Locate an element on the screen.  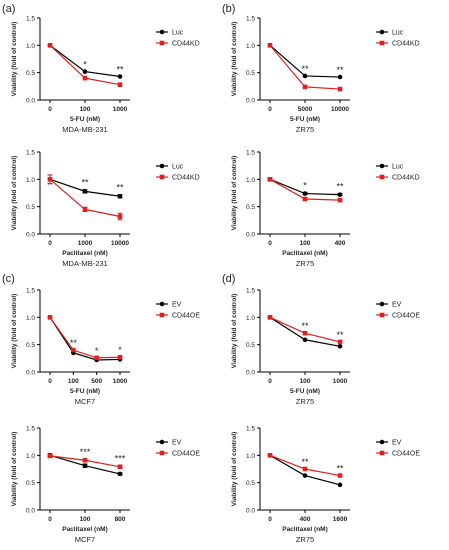
x-tick-label: 10000 is located at coordinates (340, 109).